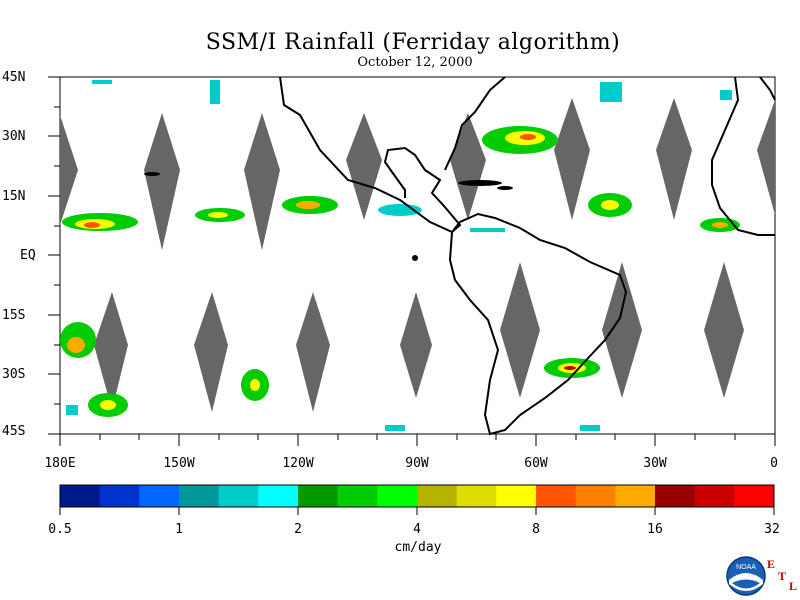  I want to click on map-title: SSM/I Rainfall (Ferriday algorithm), so click(413, 42).